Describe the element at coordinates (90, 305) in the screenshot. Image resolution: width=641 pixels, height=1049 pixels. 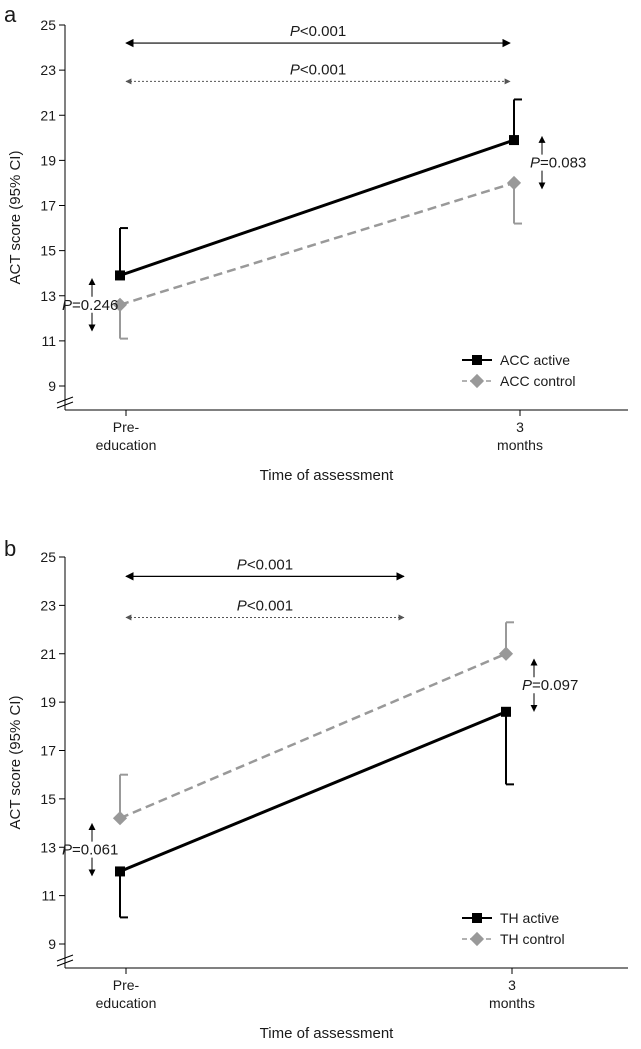
I see `difference-p-value: P=0.246` at that location.